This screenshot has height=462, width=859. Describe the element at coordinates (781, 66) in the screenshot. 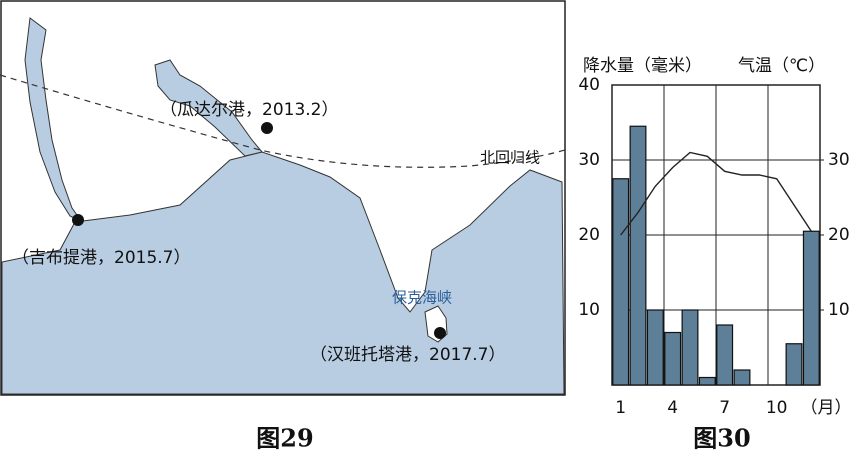

I see `y2-axis-label: 气温（℃）` at that location.